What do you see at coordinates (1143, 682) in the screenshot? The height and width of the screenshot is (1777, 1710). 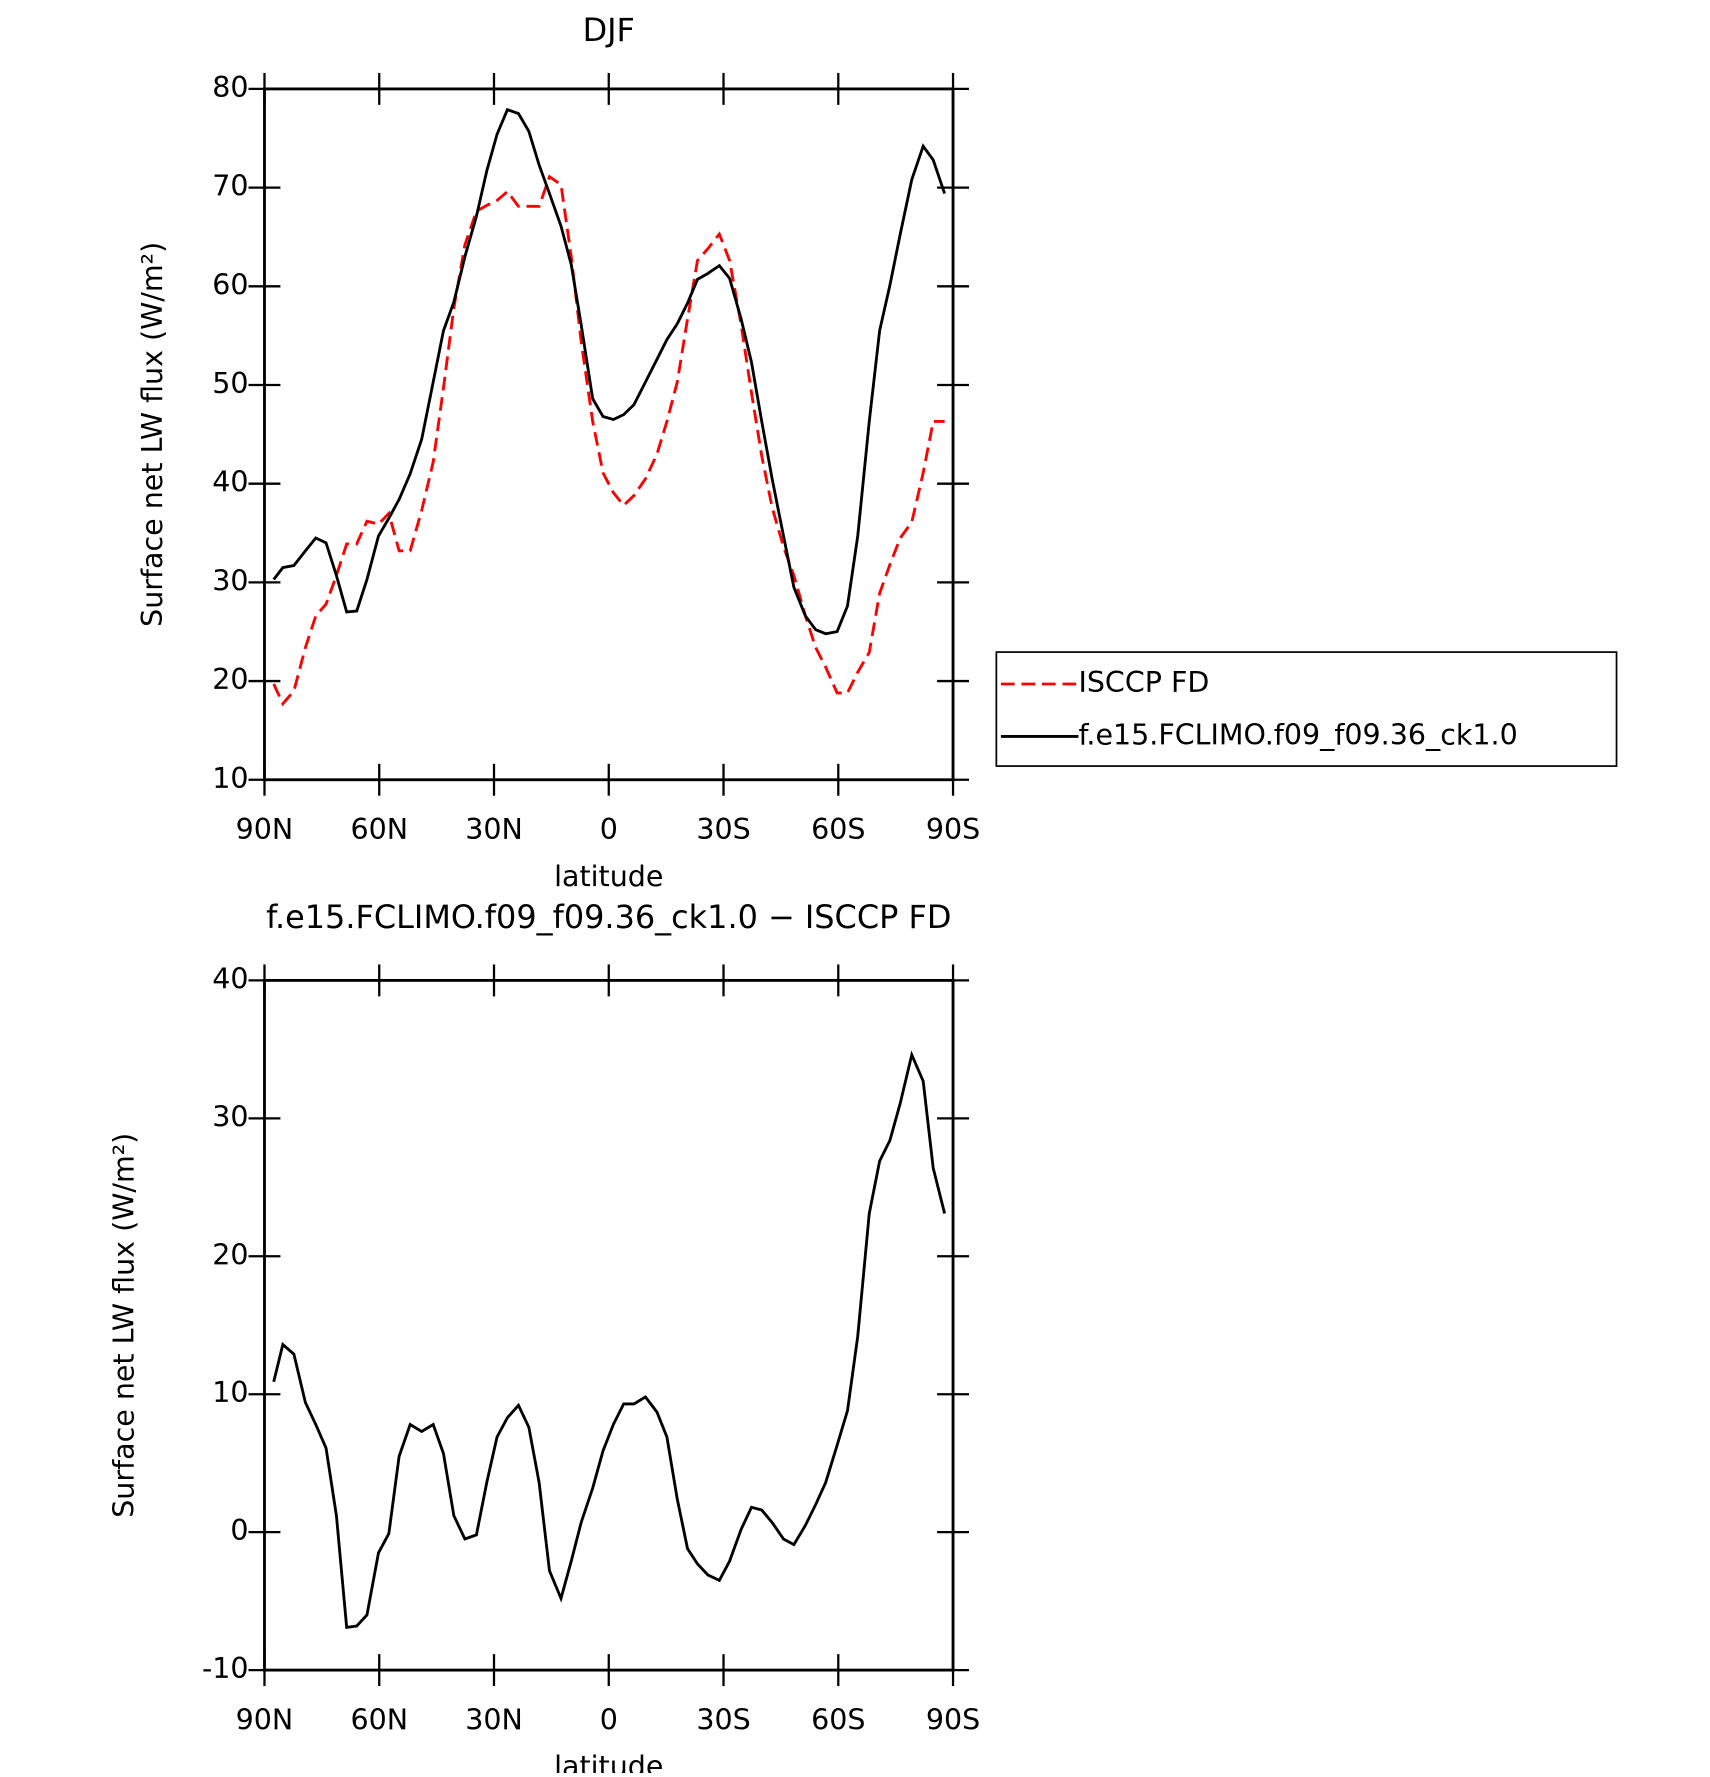 I see `legend-label: ISCCP FD` at bounding box center [1143, 682].